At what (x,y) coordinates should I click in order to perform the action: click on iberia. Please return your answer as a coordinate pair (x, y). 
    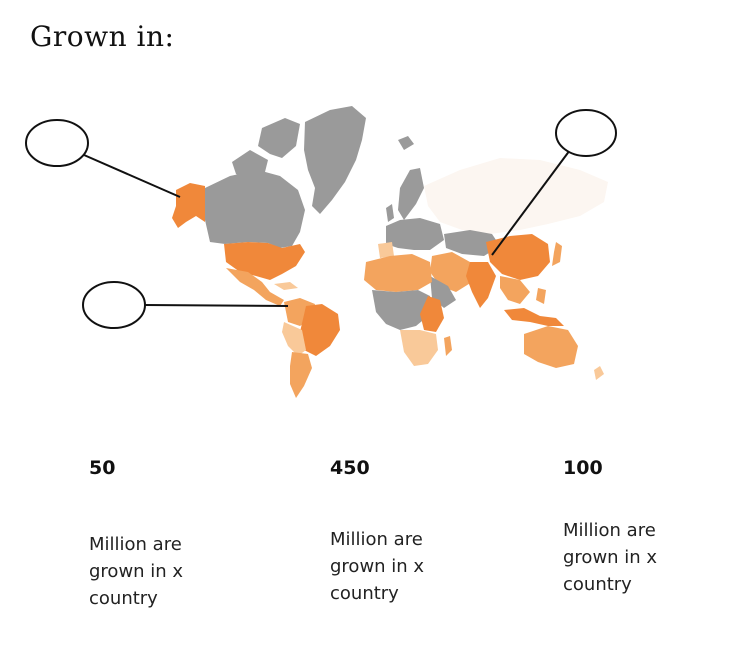
    Looking at the image, I should click on (386, 250).